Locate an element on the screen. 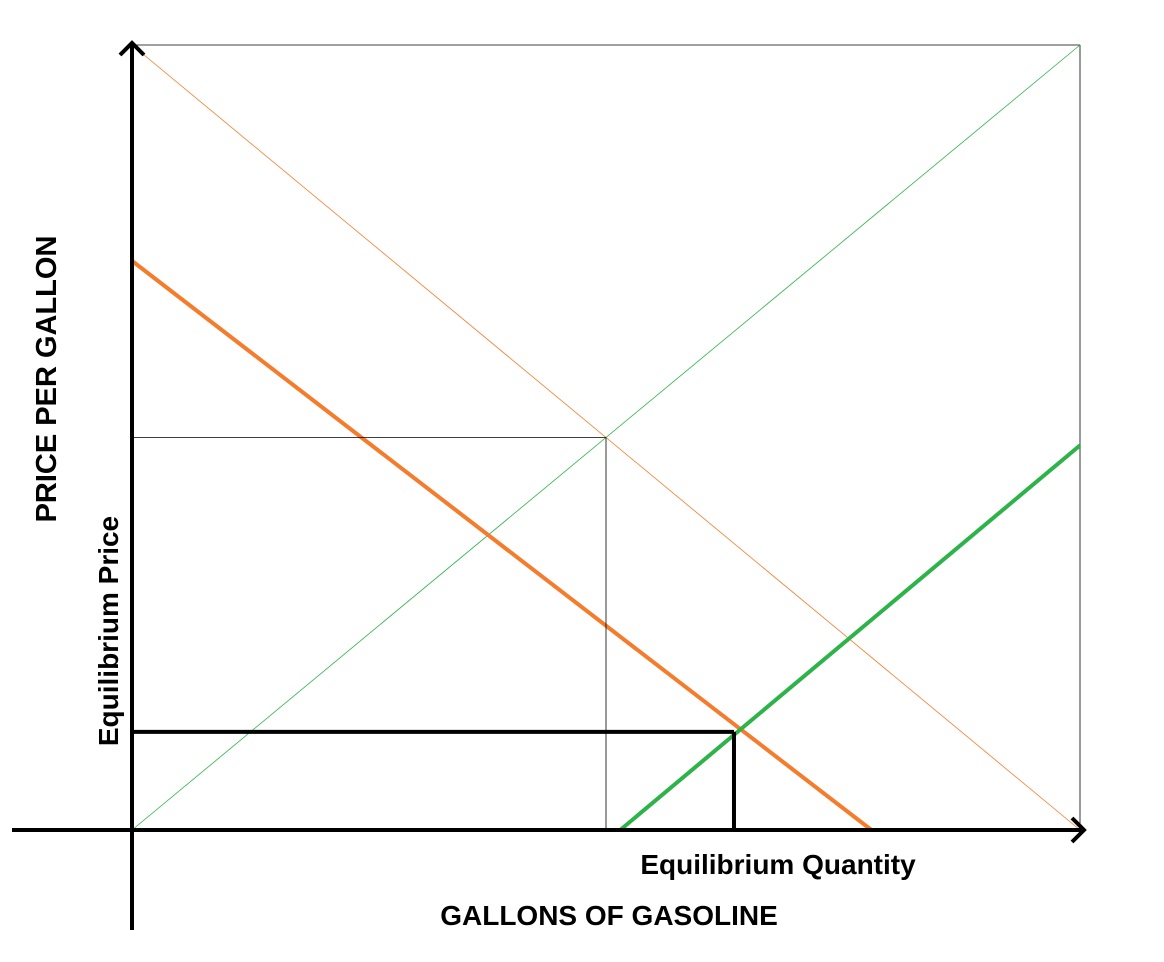  equilibrium-quantity-label: Equilibrium Quantity is located at coordinates (778, 864).